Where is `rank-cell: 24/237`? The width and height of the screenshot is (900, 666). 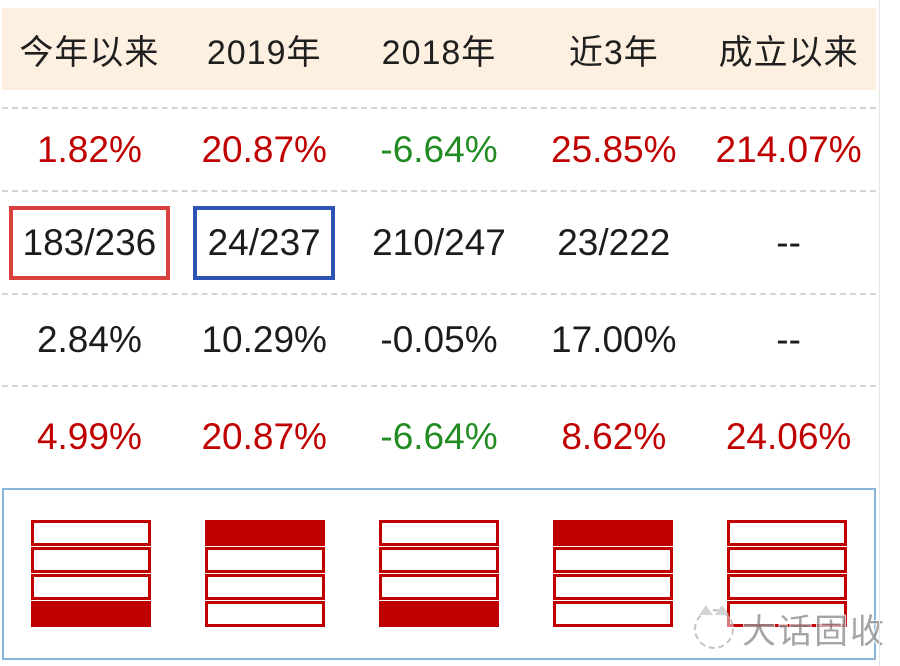 rank-cell: 24/237 is located at coordinates (264, 242).